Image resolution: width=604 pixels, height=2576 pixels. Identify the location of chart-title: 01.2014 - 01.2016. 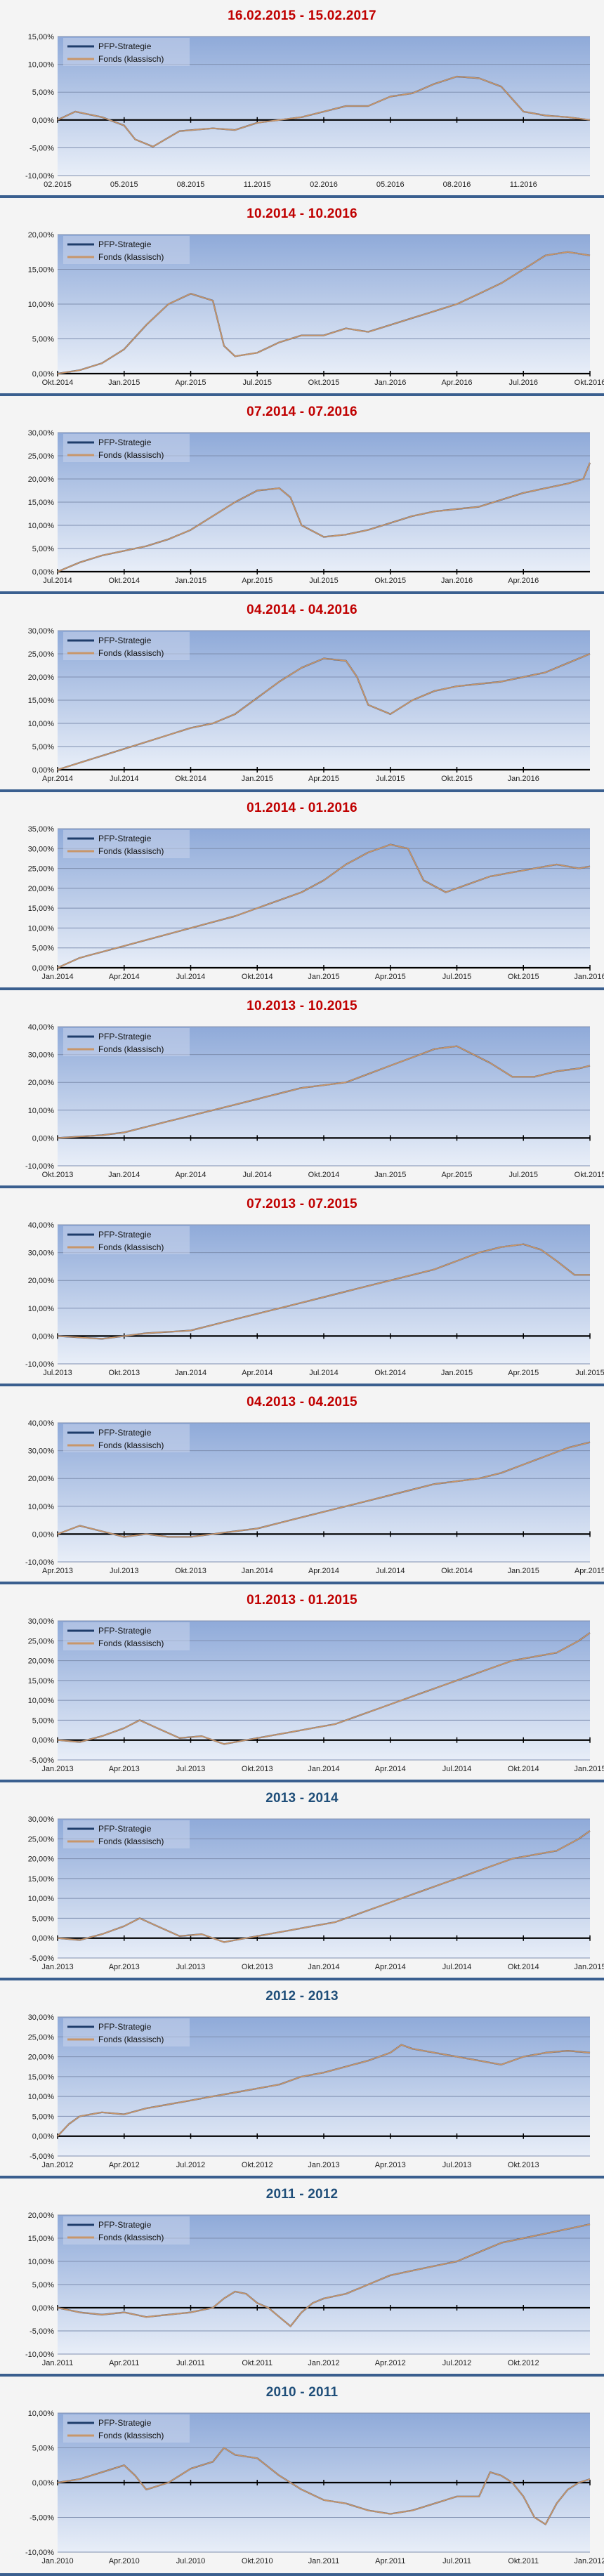
(302, 808).